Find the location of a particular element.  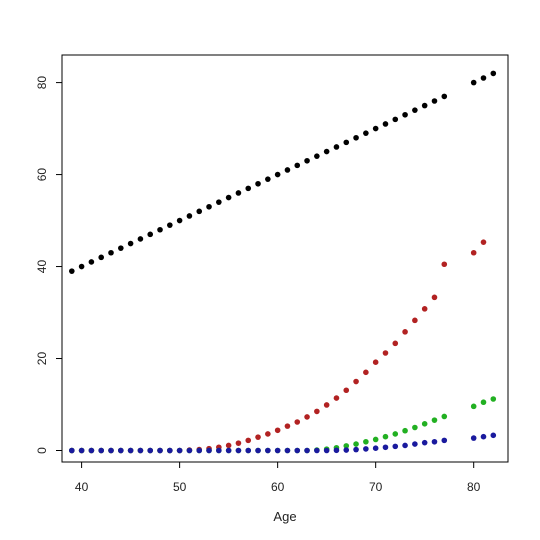

y-tick-label: 40 is located at coordinates (42, 267).